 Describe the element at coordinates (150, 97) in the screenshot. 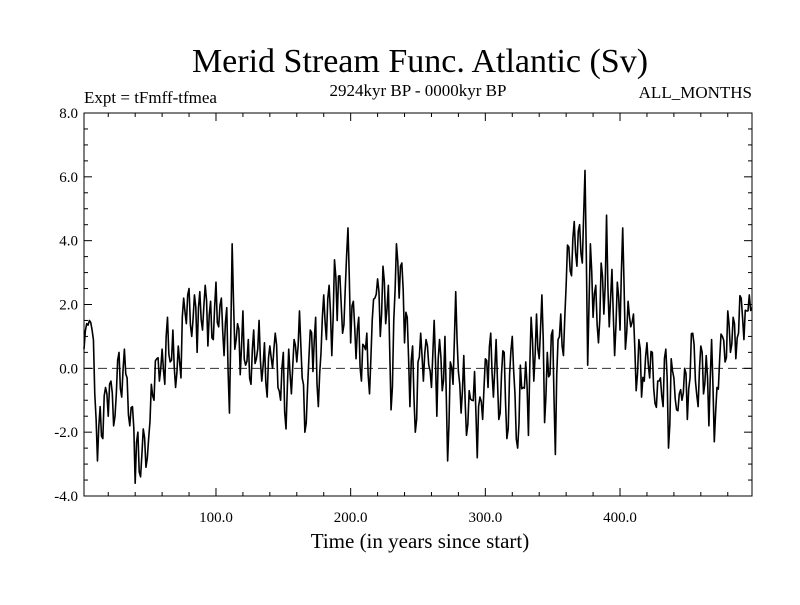

I see `experiment-label: Expt = tFmff-tfmea` at that location.